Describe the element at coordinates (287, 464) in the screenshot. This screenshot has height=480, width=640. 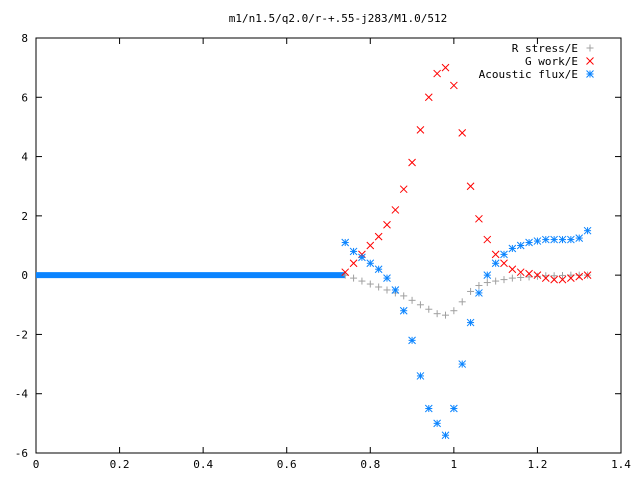
I see `x-tick-label: 0.6` at that location.